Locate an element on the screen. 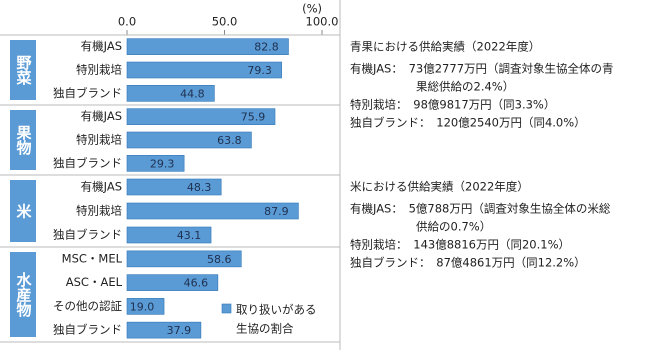 The image size is (650, 350). value-label: 46.6 is located at coordinates (196, 283).